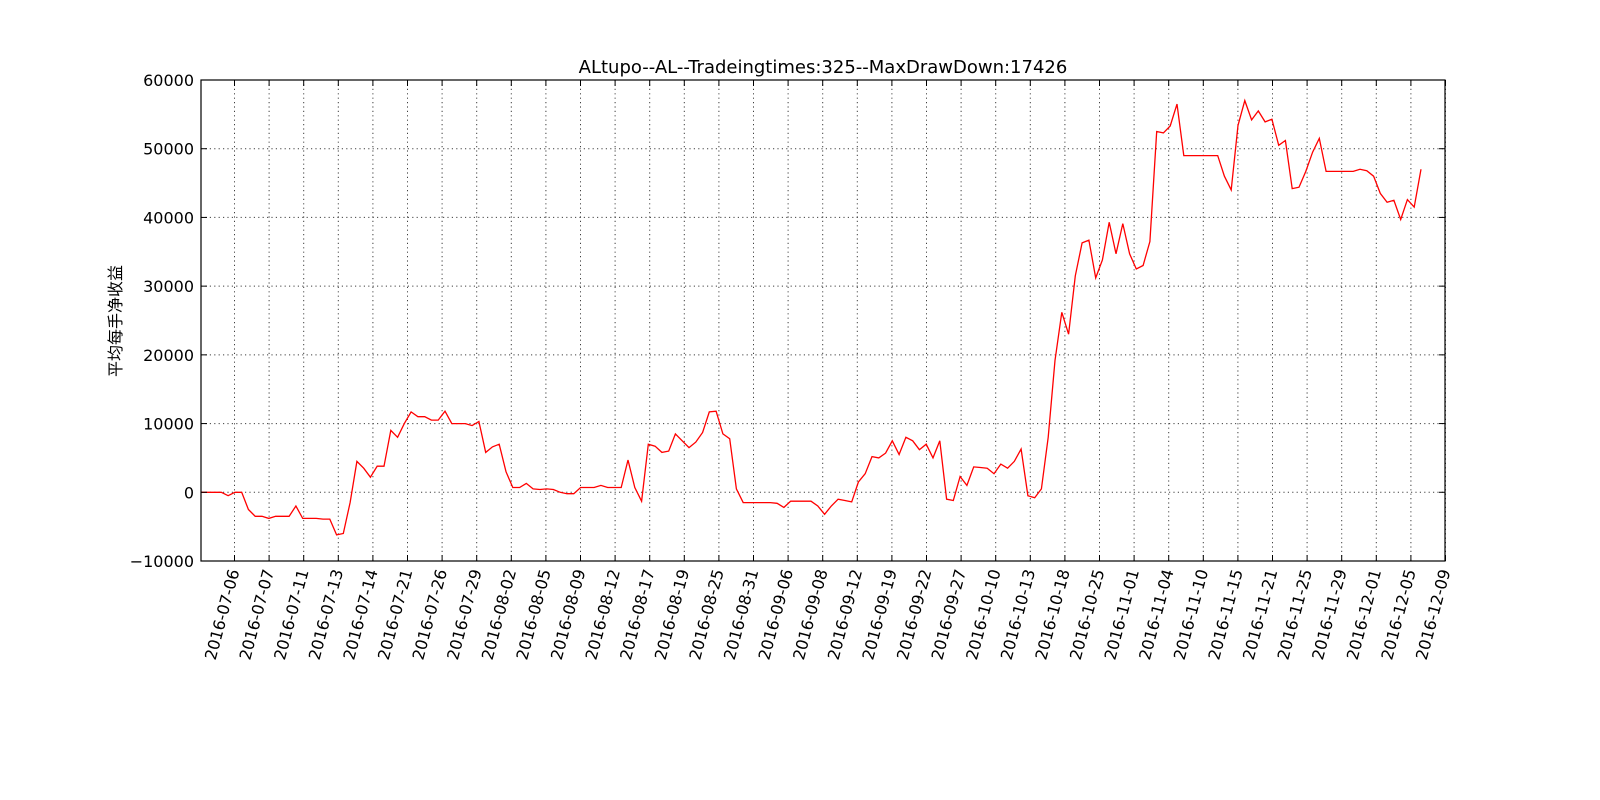 The width and height of the screenshot is (1600, 800). Describe the element at coordinates (1191, 614) in the screenshot. I see `x-tick-label: 2016-11-10` at that location.